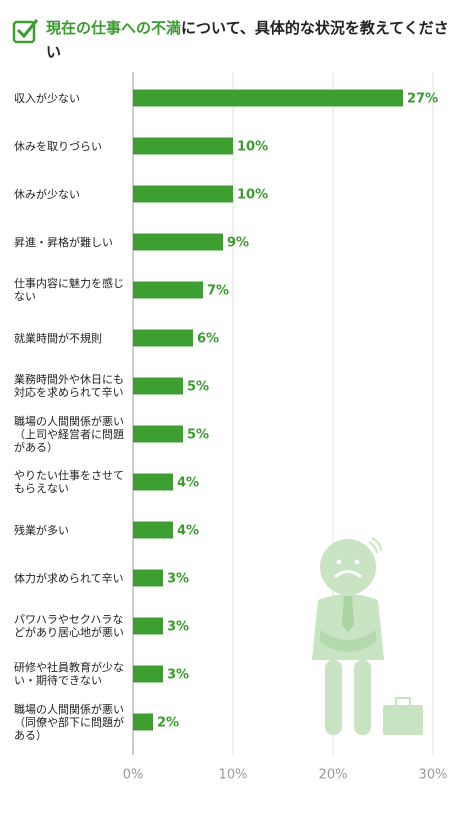 The height and width of the screenshot is (825, 471). Describe the element at coordinates (41, 530) in the screenshot. I see `y-tick-label: 残業が多い` at that location.